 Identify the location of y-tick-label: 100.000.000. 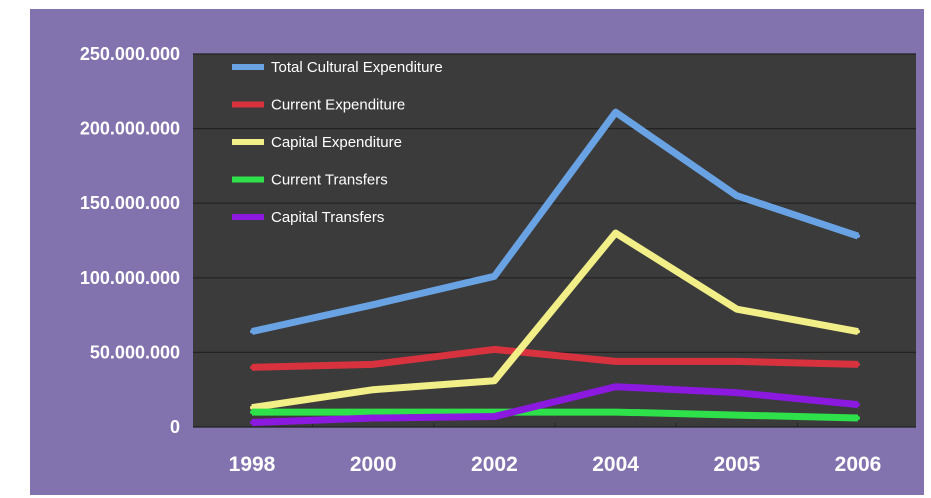
(130, 278).